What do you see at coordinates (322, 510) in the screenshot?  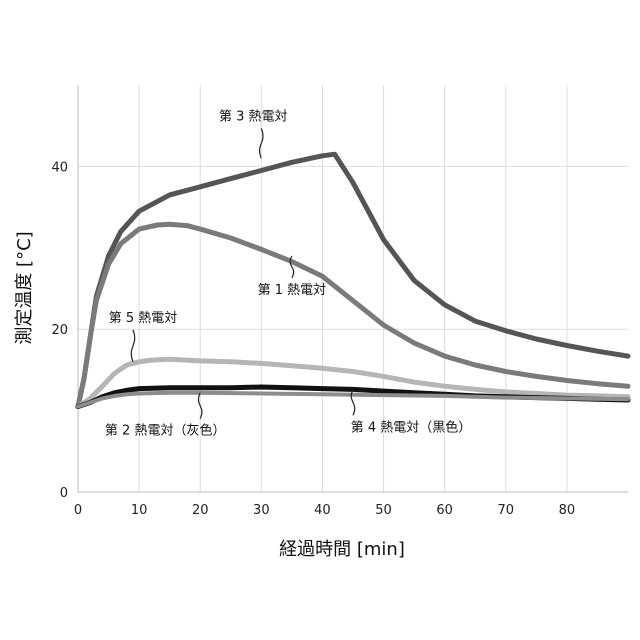 I see `x-tick-label: 40` at bounding box center [322, 510].